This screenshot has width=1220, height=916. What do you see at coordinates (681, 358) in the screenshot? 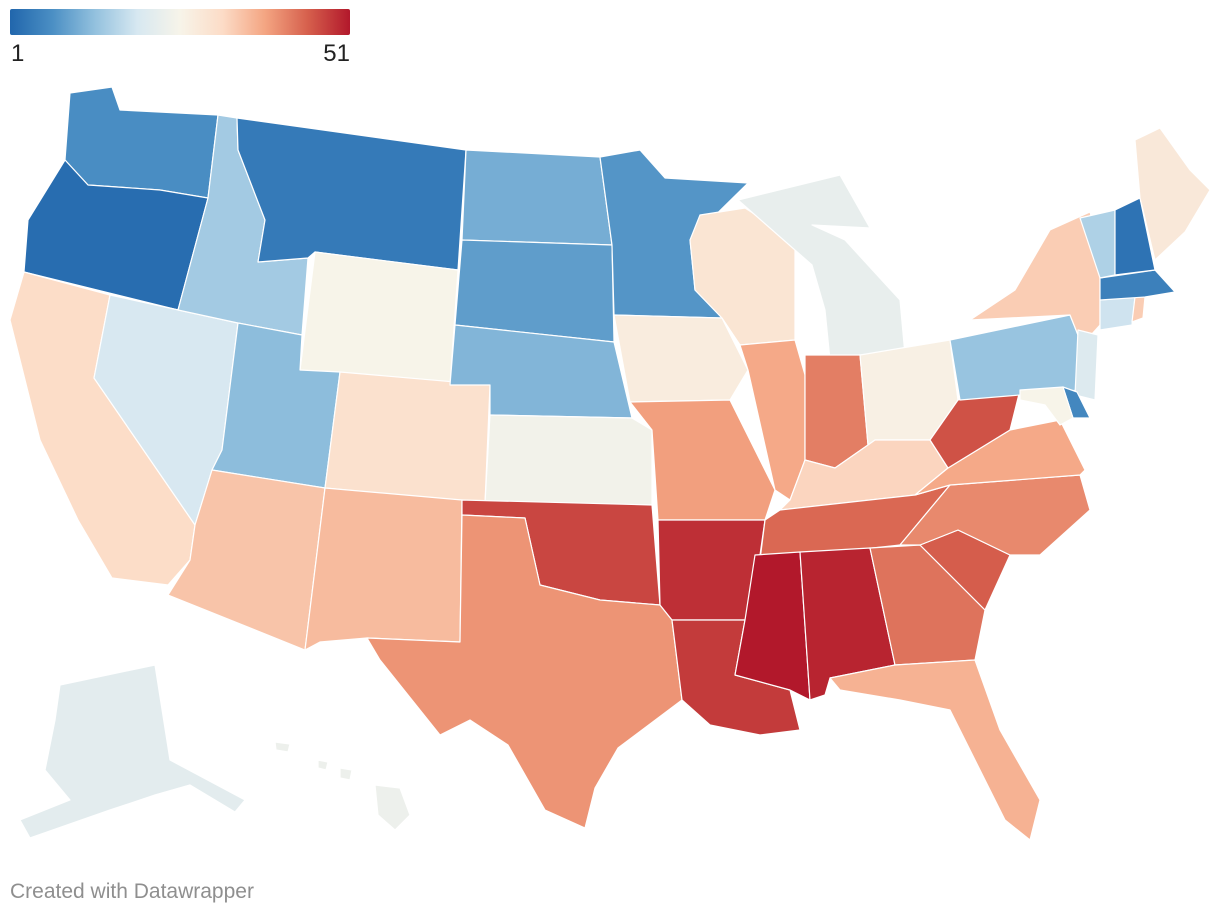
I see `state-ia` at bounding box center [681, 358].